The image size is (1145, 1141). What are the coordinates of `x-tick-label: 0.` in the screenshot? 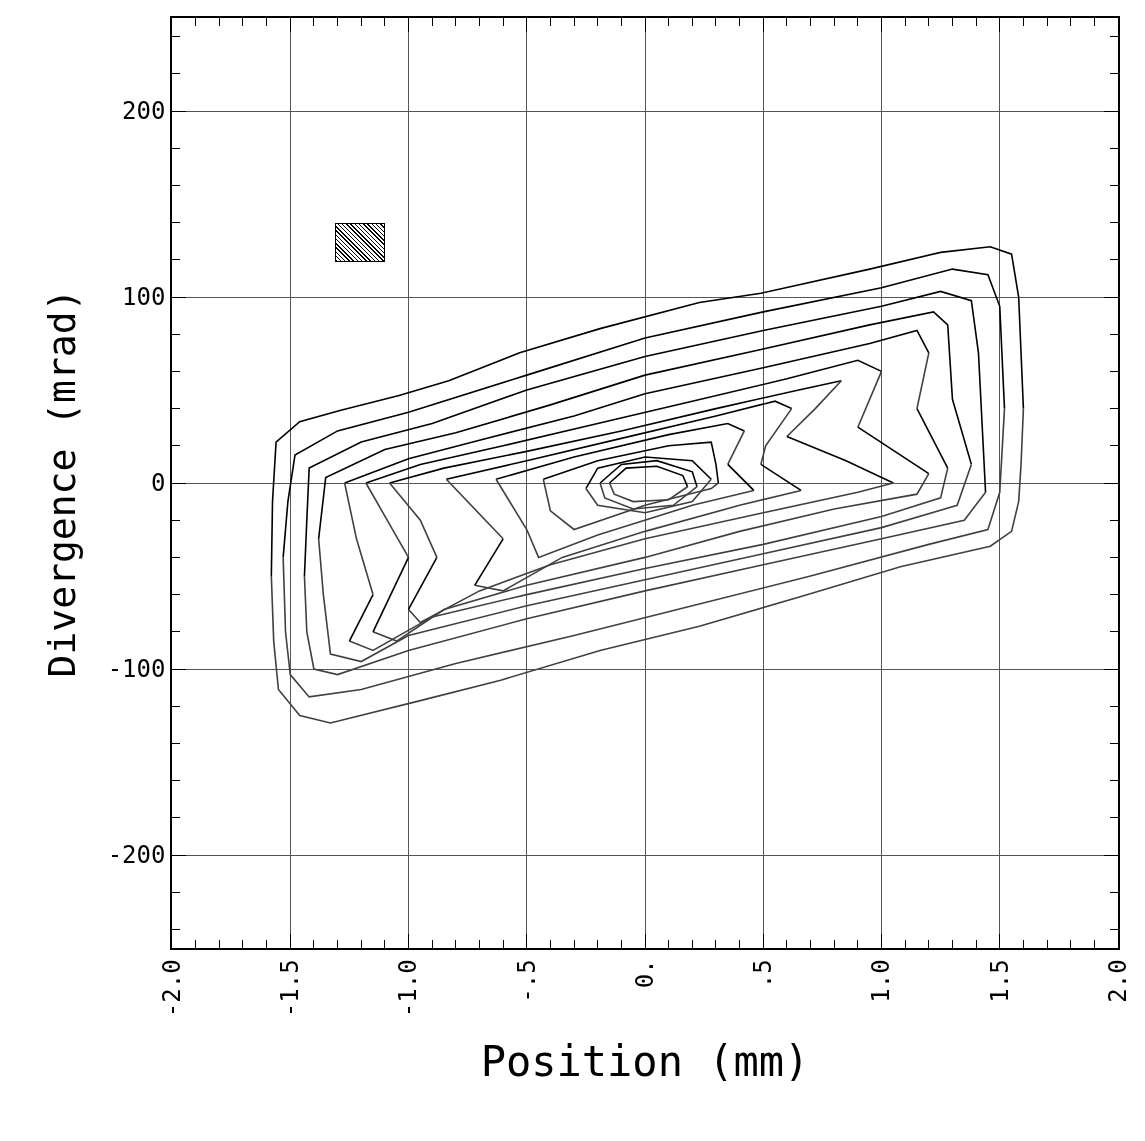 It's located at (644, 974).